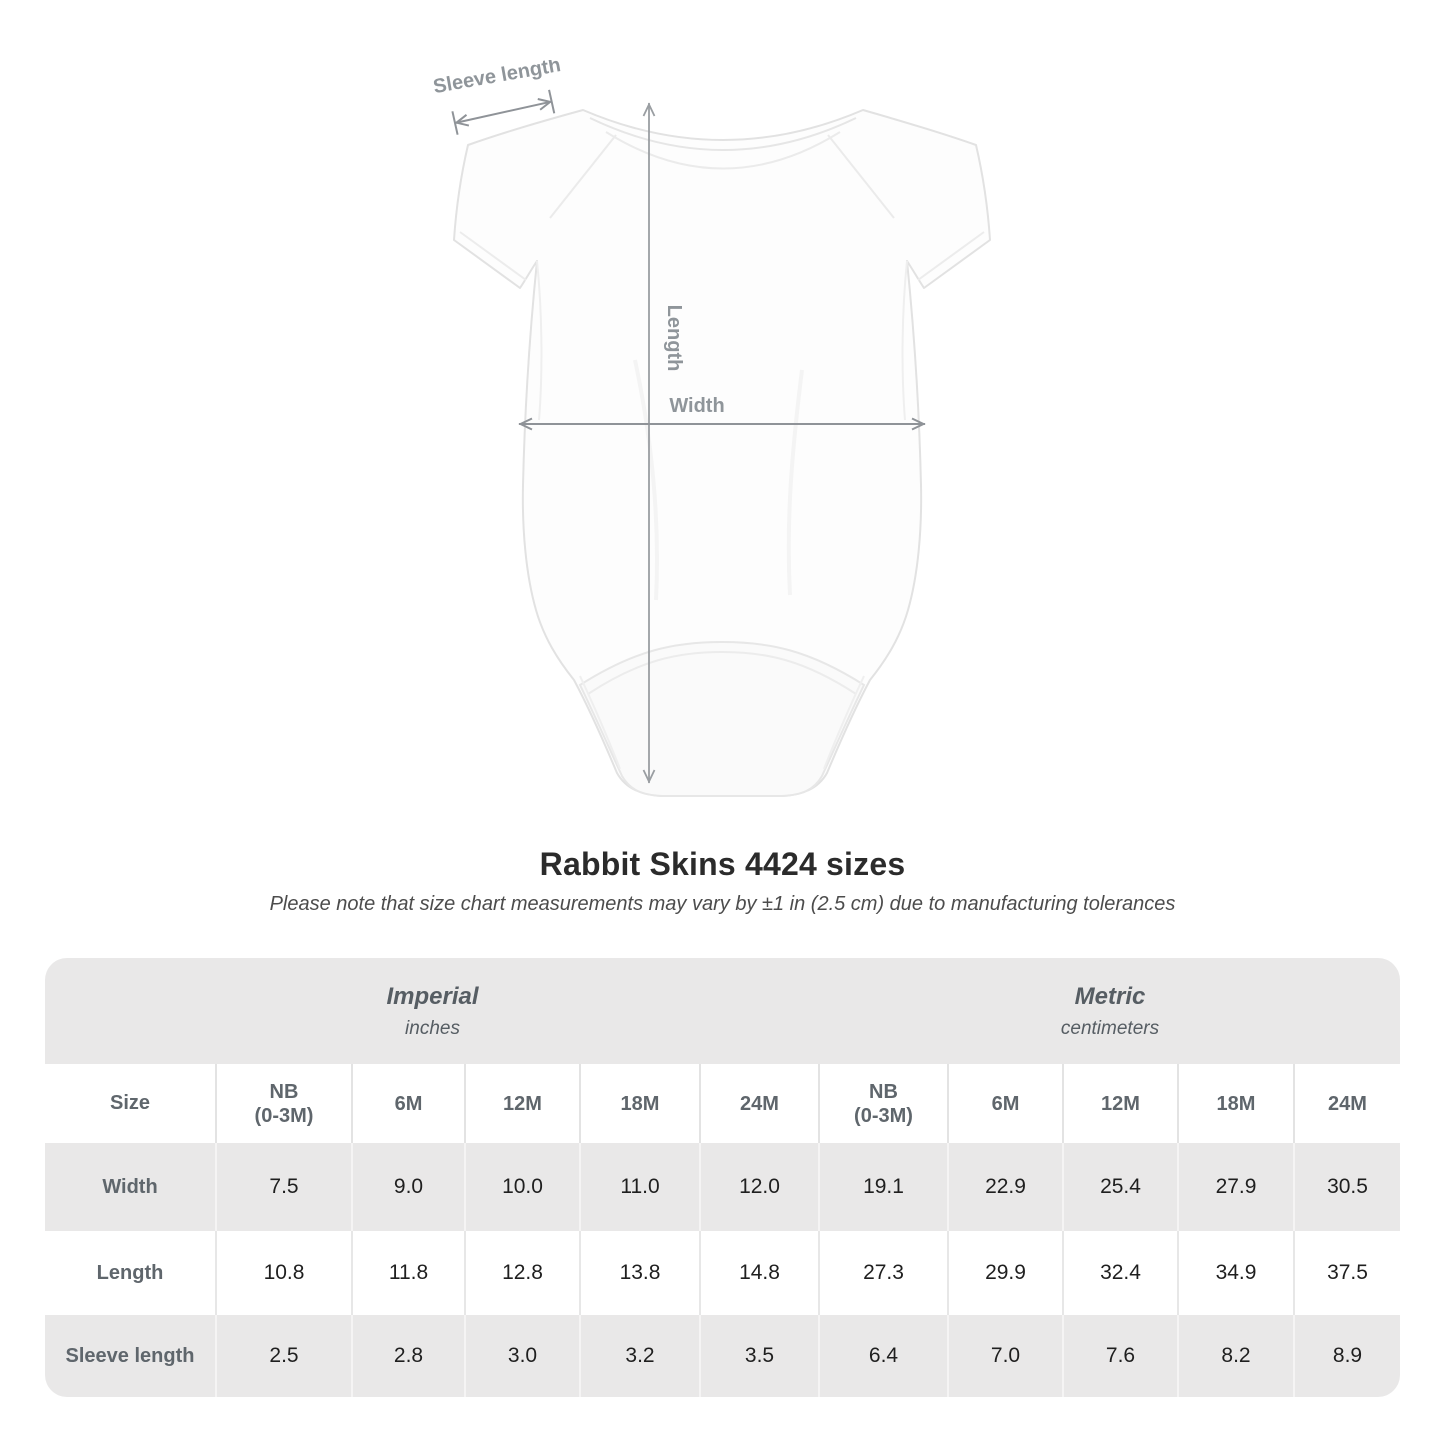 Image resolution: width=1445 pixels, height=1445 pixels. What do you see at coordinates (1237, 1273) in the screenshot?
I see `length-value: 34.9` at bounding box center [1237, 1273].